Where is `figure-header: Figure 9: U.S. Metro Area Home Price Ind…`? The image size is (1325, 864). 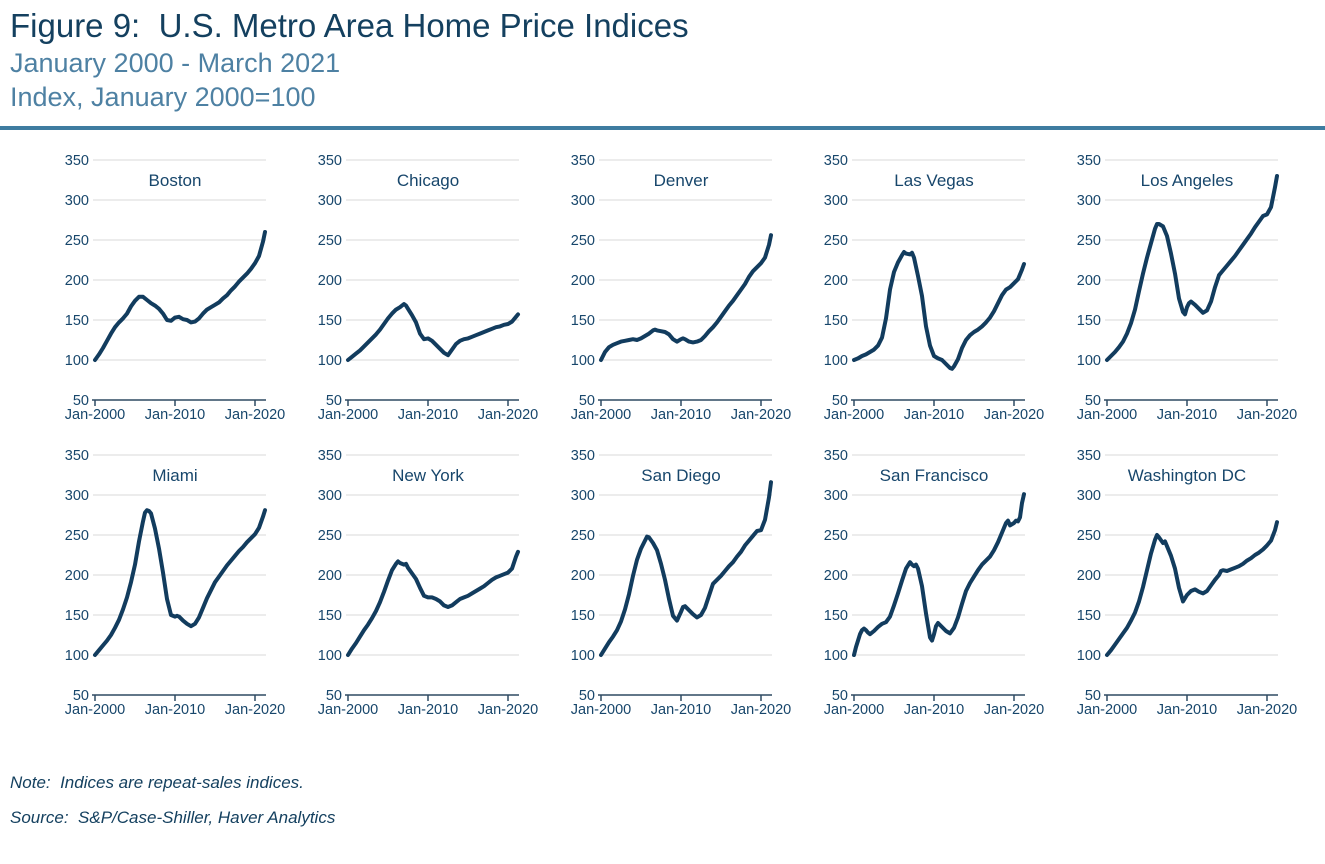
figure-header: Figure 9: U.S. Metro Area Home Price Ind… is located at coordinates (662, 57).